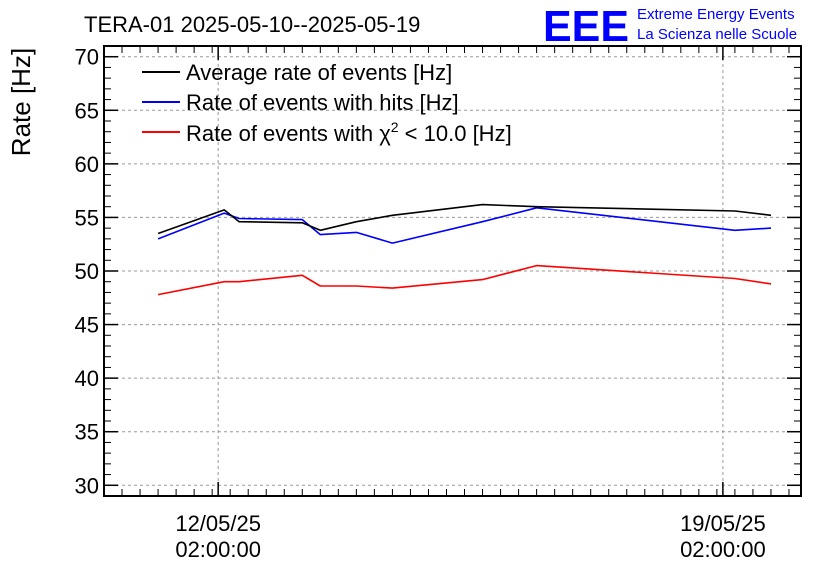 The width and height of the screenshot is (836, 572). Describe the element at coordinates (319, 72) in the screenshot. I see `legend-label-average: Average rate of events [Hz]` at that location.